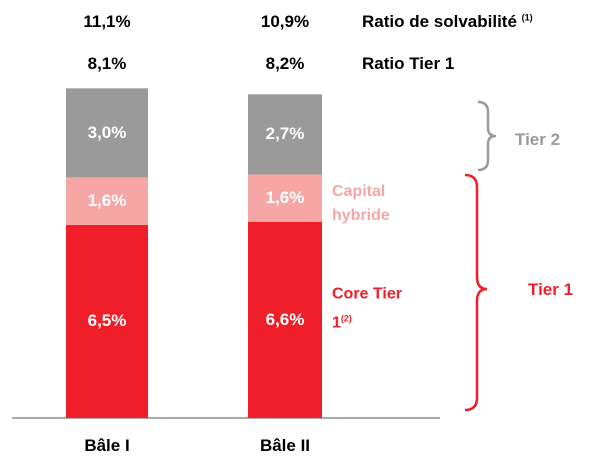  I want to click on series-label: Capital hybride, so click(372, 204).